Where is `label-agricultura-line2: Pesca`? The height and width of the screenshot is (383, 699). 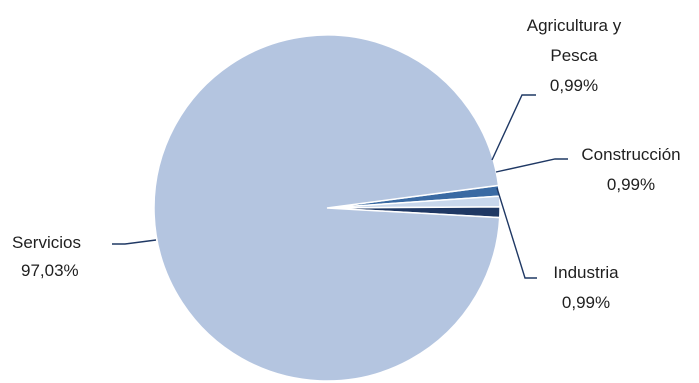 label-agricultura-line2: Pesca is located at coordinates (574, 55).